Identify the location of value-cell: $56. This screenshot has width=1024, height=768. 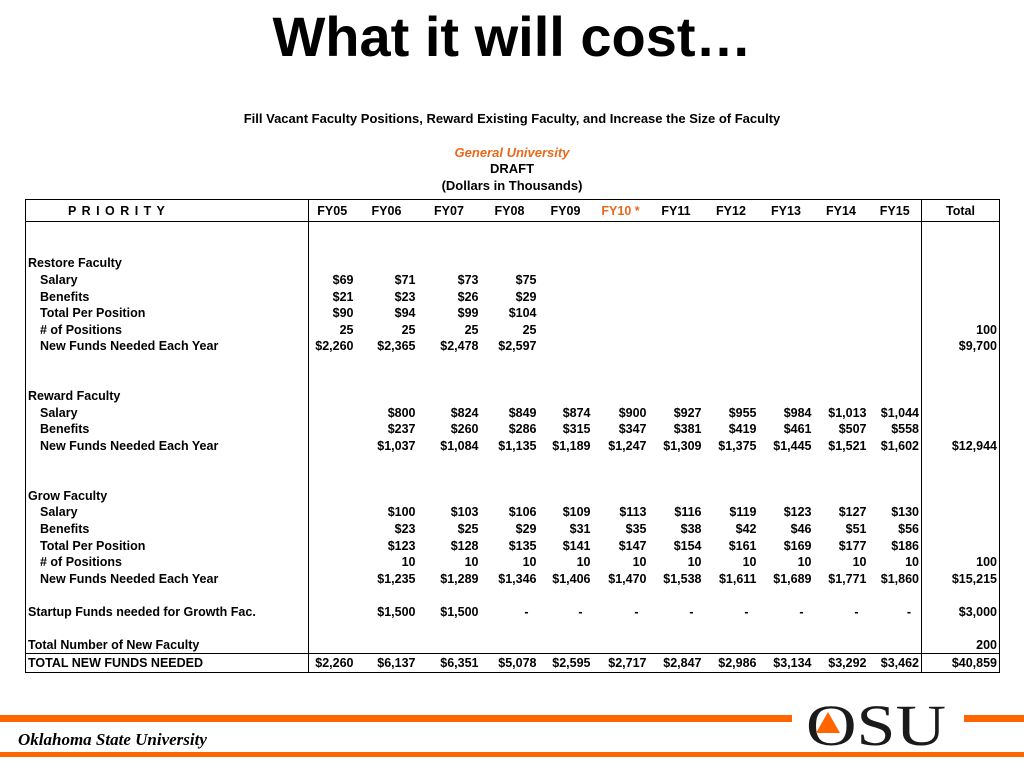
(908, 528).